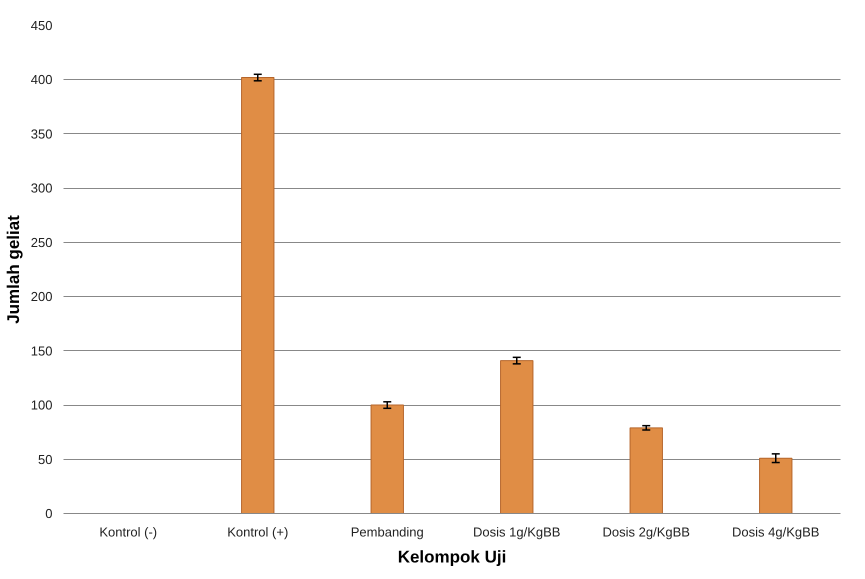 The width and height of the screenshot is (865, 579). I want to click on y-tick-label: 150, so click(41, 350).